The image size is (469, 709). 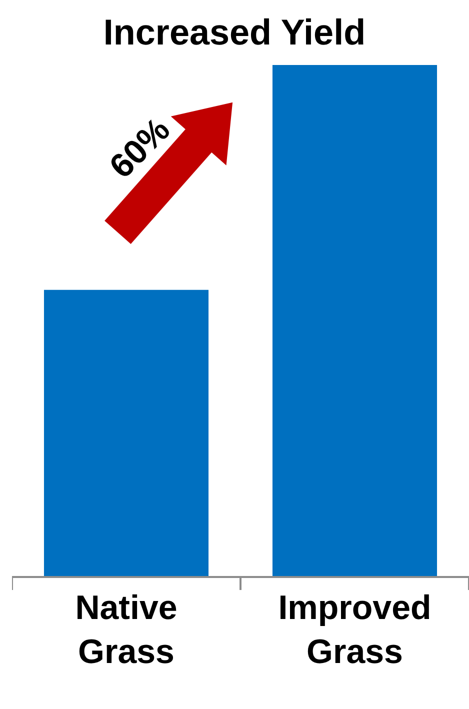 What do you see at coordinates (234, 32) in the screenshot?
I see `chart-title: Increased Yield` at bounding box center [234, 32].